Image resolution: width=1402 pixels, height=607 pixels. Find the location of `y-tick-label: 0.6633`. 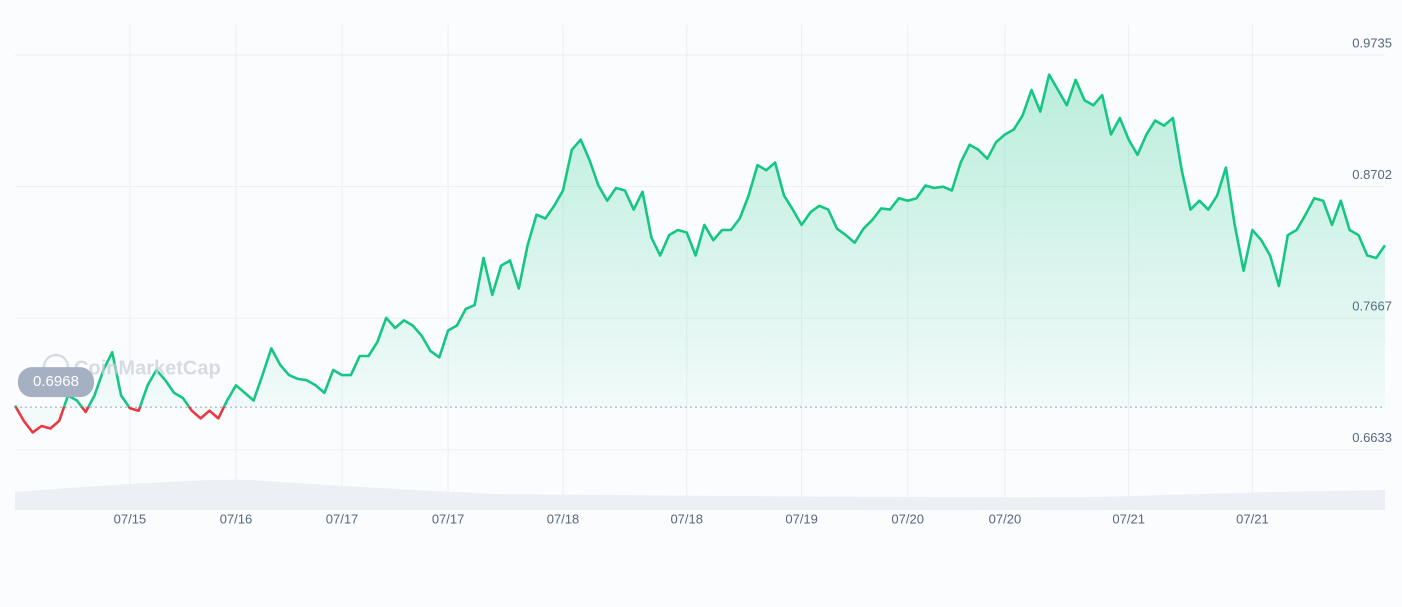

y-tick-label: 0.6633 is located at coordinates (1372, 437).